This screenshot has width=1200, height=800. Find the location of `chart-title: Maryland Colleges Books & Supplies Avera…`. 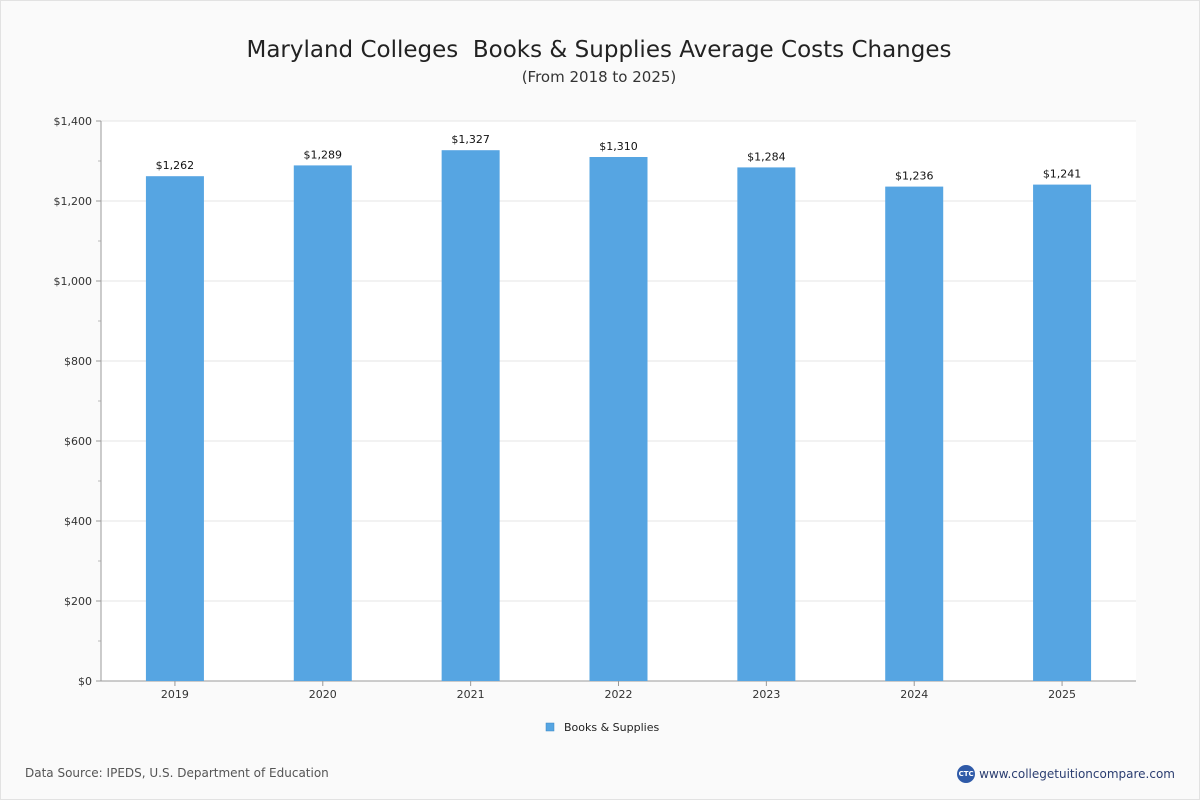

chart-title: Maryland Colleges Books & Supplies Avera… is located at coordinates (599, 50).